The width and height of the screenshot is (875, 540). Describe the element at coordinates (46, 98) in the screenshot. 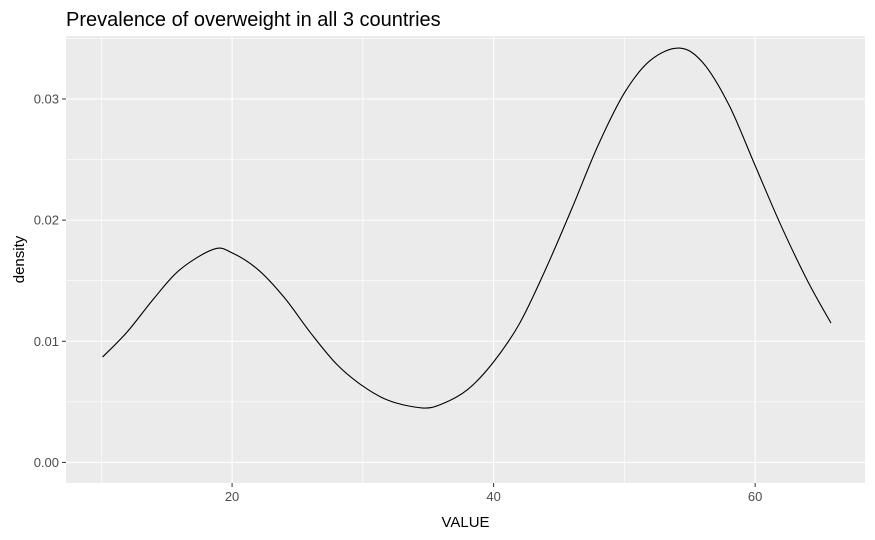

I see `y-tick-label: 0.03` at that location.